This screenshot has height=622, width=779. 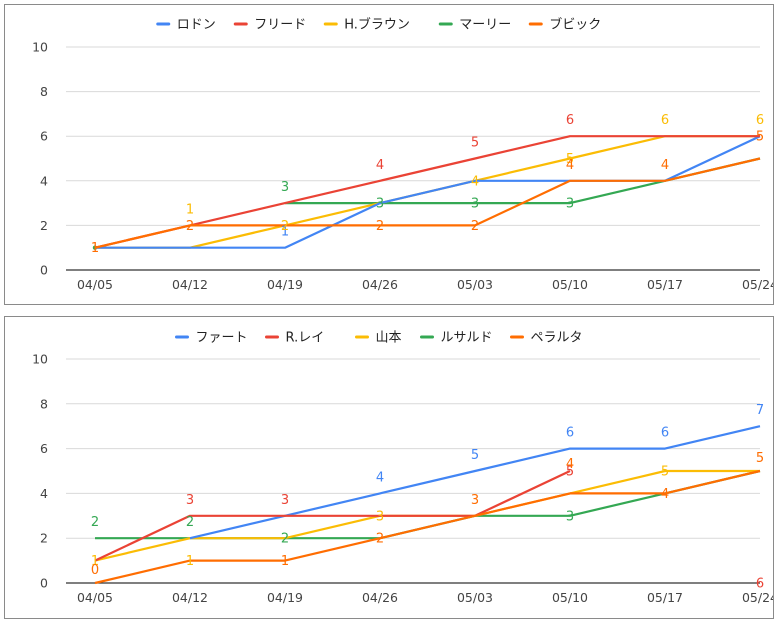 What do you see at coordinates (305, 338) in the screenshot?
I see `legend-label: R.レイ` at bounding box center [305, 338].